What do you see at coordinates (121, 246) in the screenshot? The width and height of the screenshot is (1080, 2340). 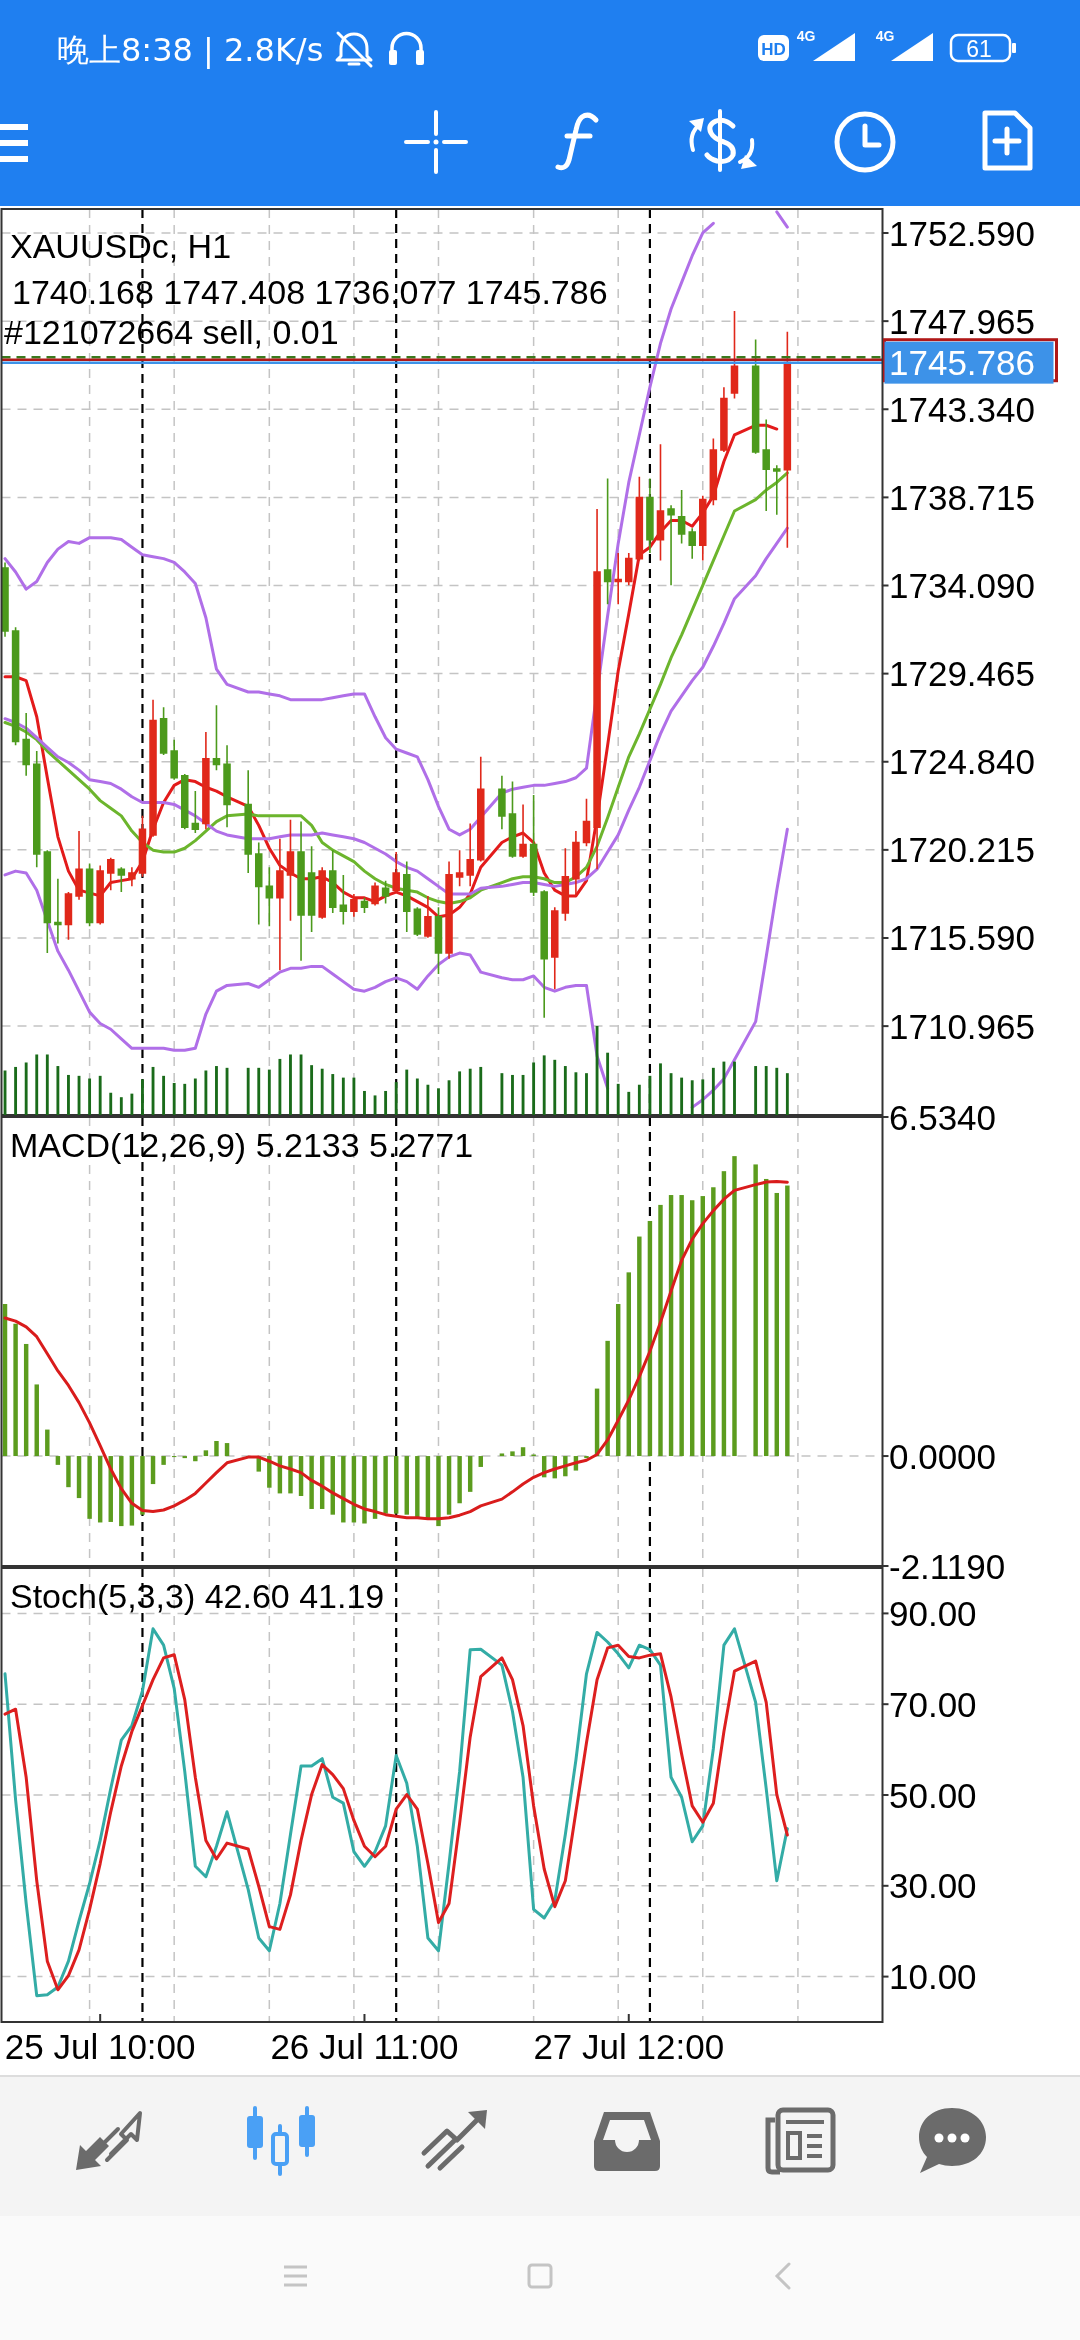 I see `text: XAUUSDc, H1` at bounding box center [121, 246].